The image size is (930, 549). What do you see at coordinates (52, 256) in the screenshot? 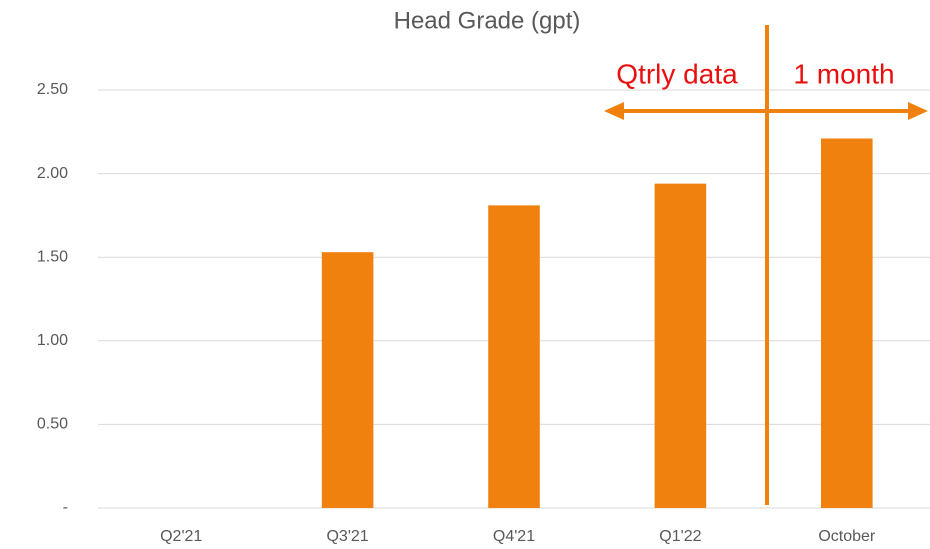
I see `y-tick-label: 1.50` at bounding box center [52, 256].